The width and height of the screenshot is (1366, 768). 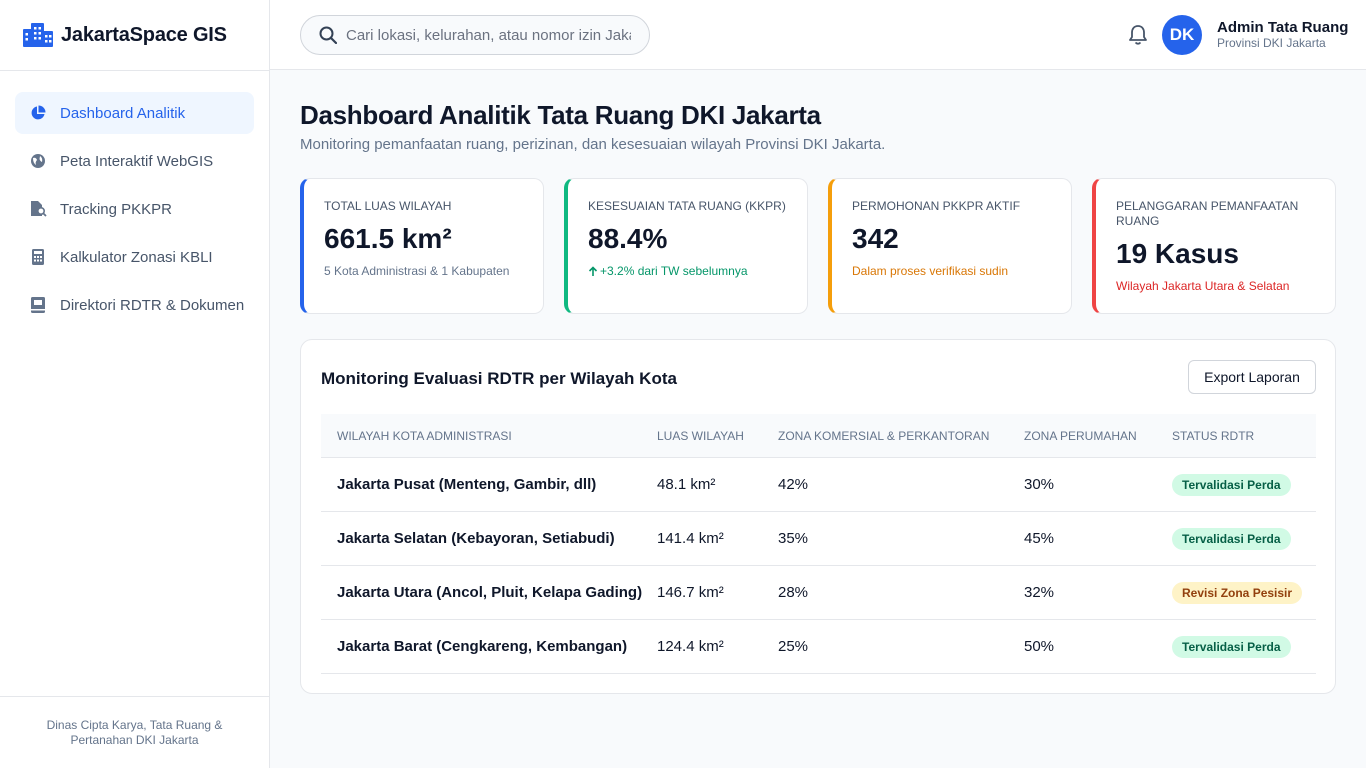 I want to click on sidebar-item-tracking-pkkpr: Tracking PKKPR, so click(x=134, y=209).